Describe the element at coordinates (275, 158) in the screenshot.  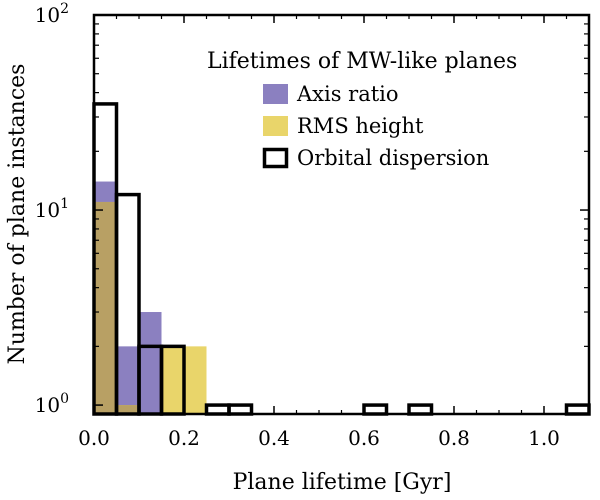
I see `legend-swatch-orbital-dispersion` at that location.